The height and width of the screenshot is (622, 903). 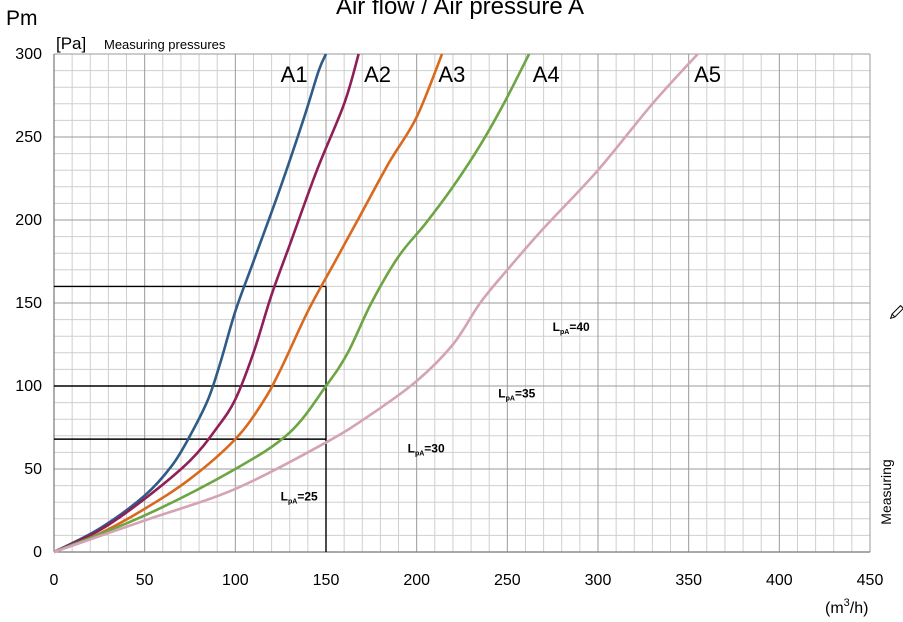 What do you see at coordinates (896, 312) in the screenshot?
I see `pencil-icon` at bounding box center [896, 312].